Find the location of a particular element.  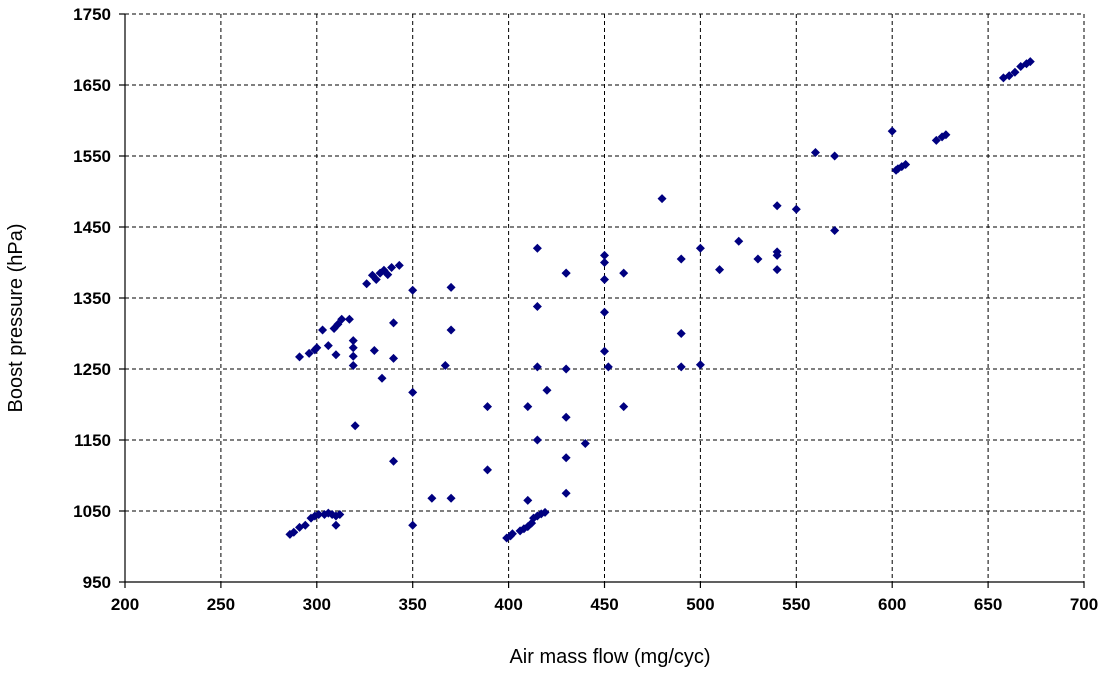

x-tick-label: 200 is located at coordinates (125, 604).